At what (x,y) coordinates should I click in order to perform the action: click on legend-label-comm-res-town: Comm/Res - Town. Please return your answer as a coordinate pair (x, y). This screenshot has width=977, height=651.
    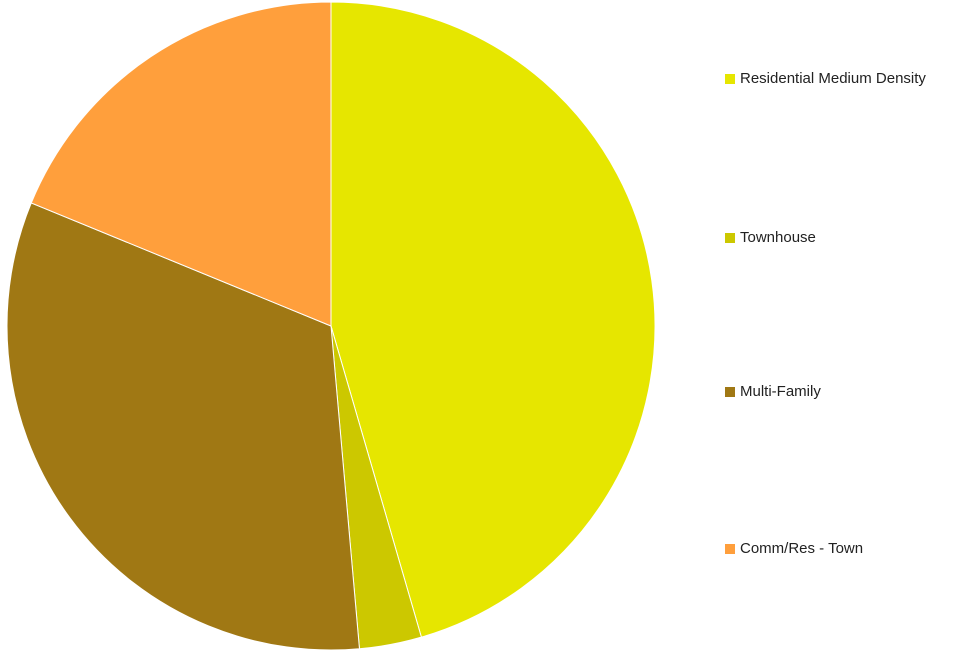
    Looking at the image, I should click on (802, 548).